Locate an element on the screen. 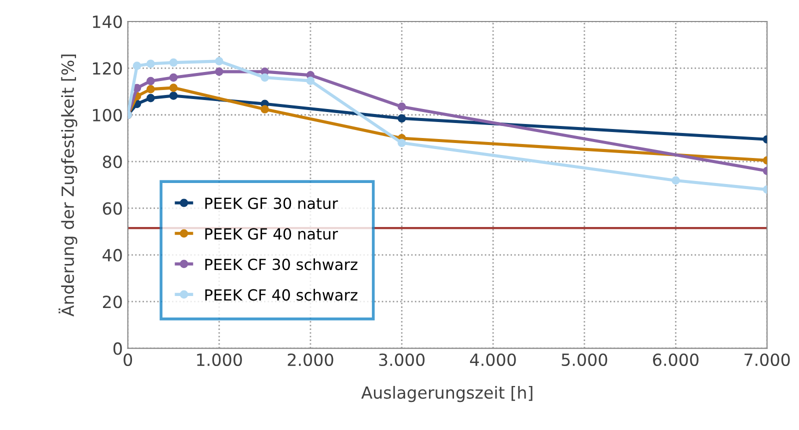 Image resolution: width=799 pixels, height=430 pixels. legend-label: PEEK CF 30 schwarz is located at coordinates (281, 264).